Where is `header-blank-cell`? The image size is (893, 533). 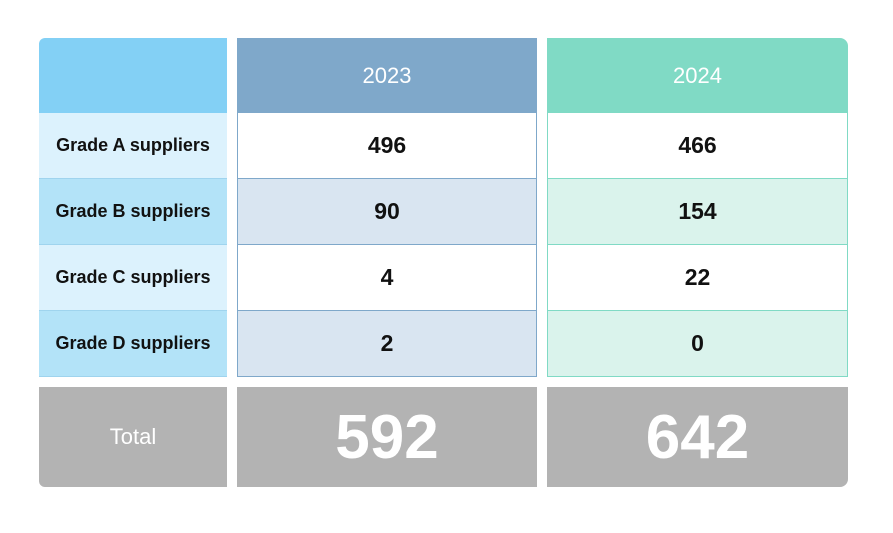 header-blank-cell is located at coordinates (133, 75).